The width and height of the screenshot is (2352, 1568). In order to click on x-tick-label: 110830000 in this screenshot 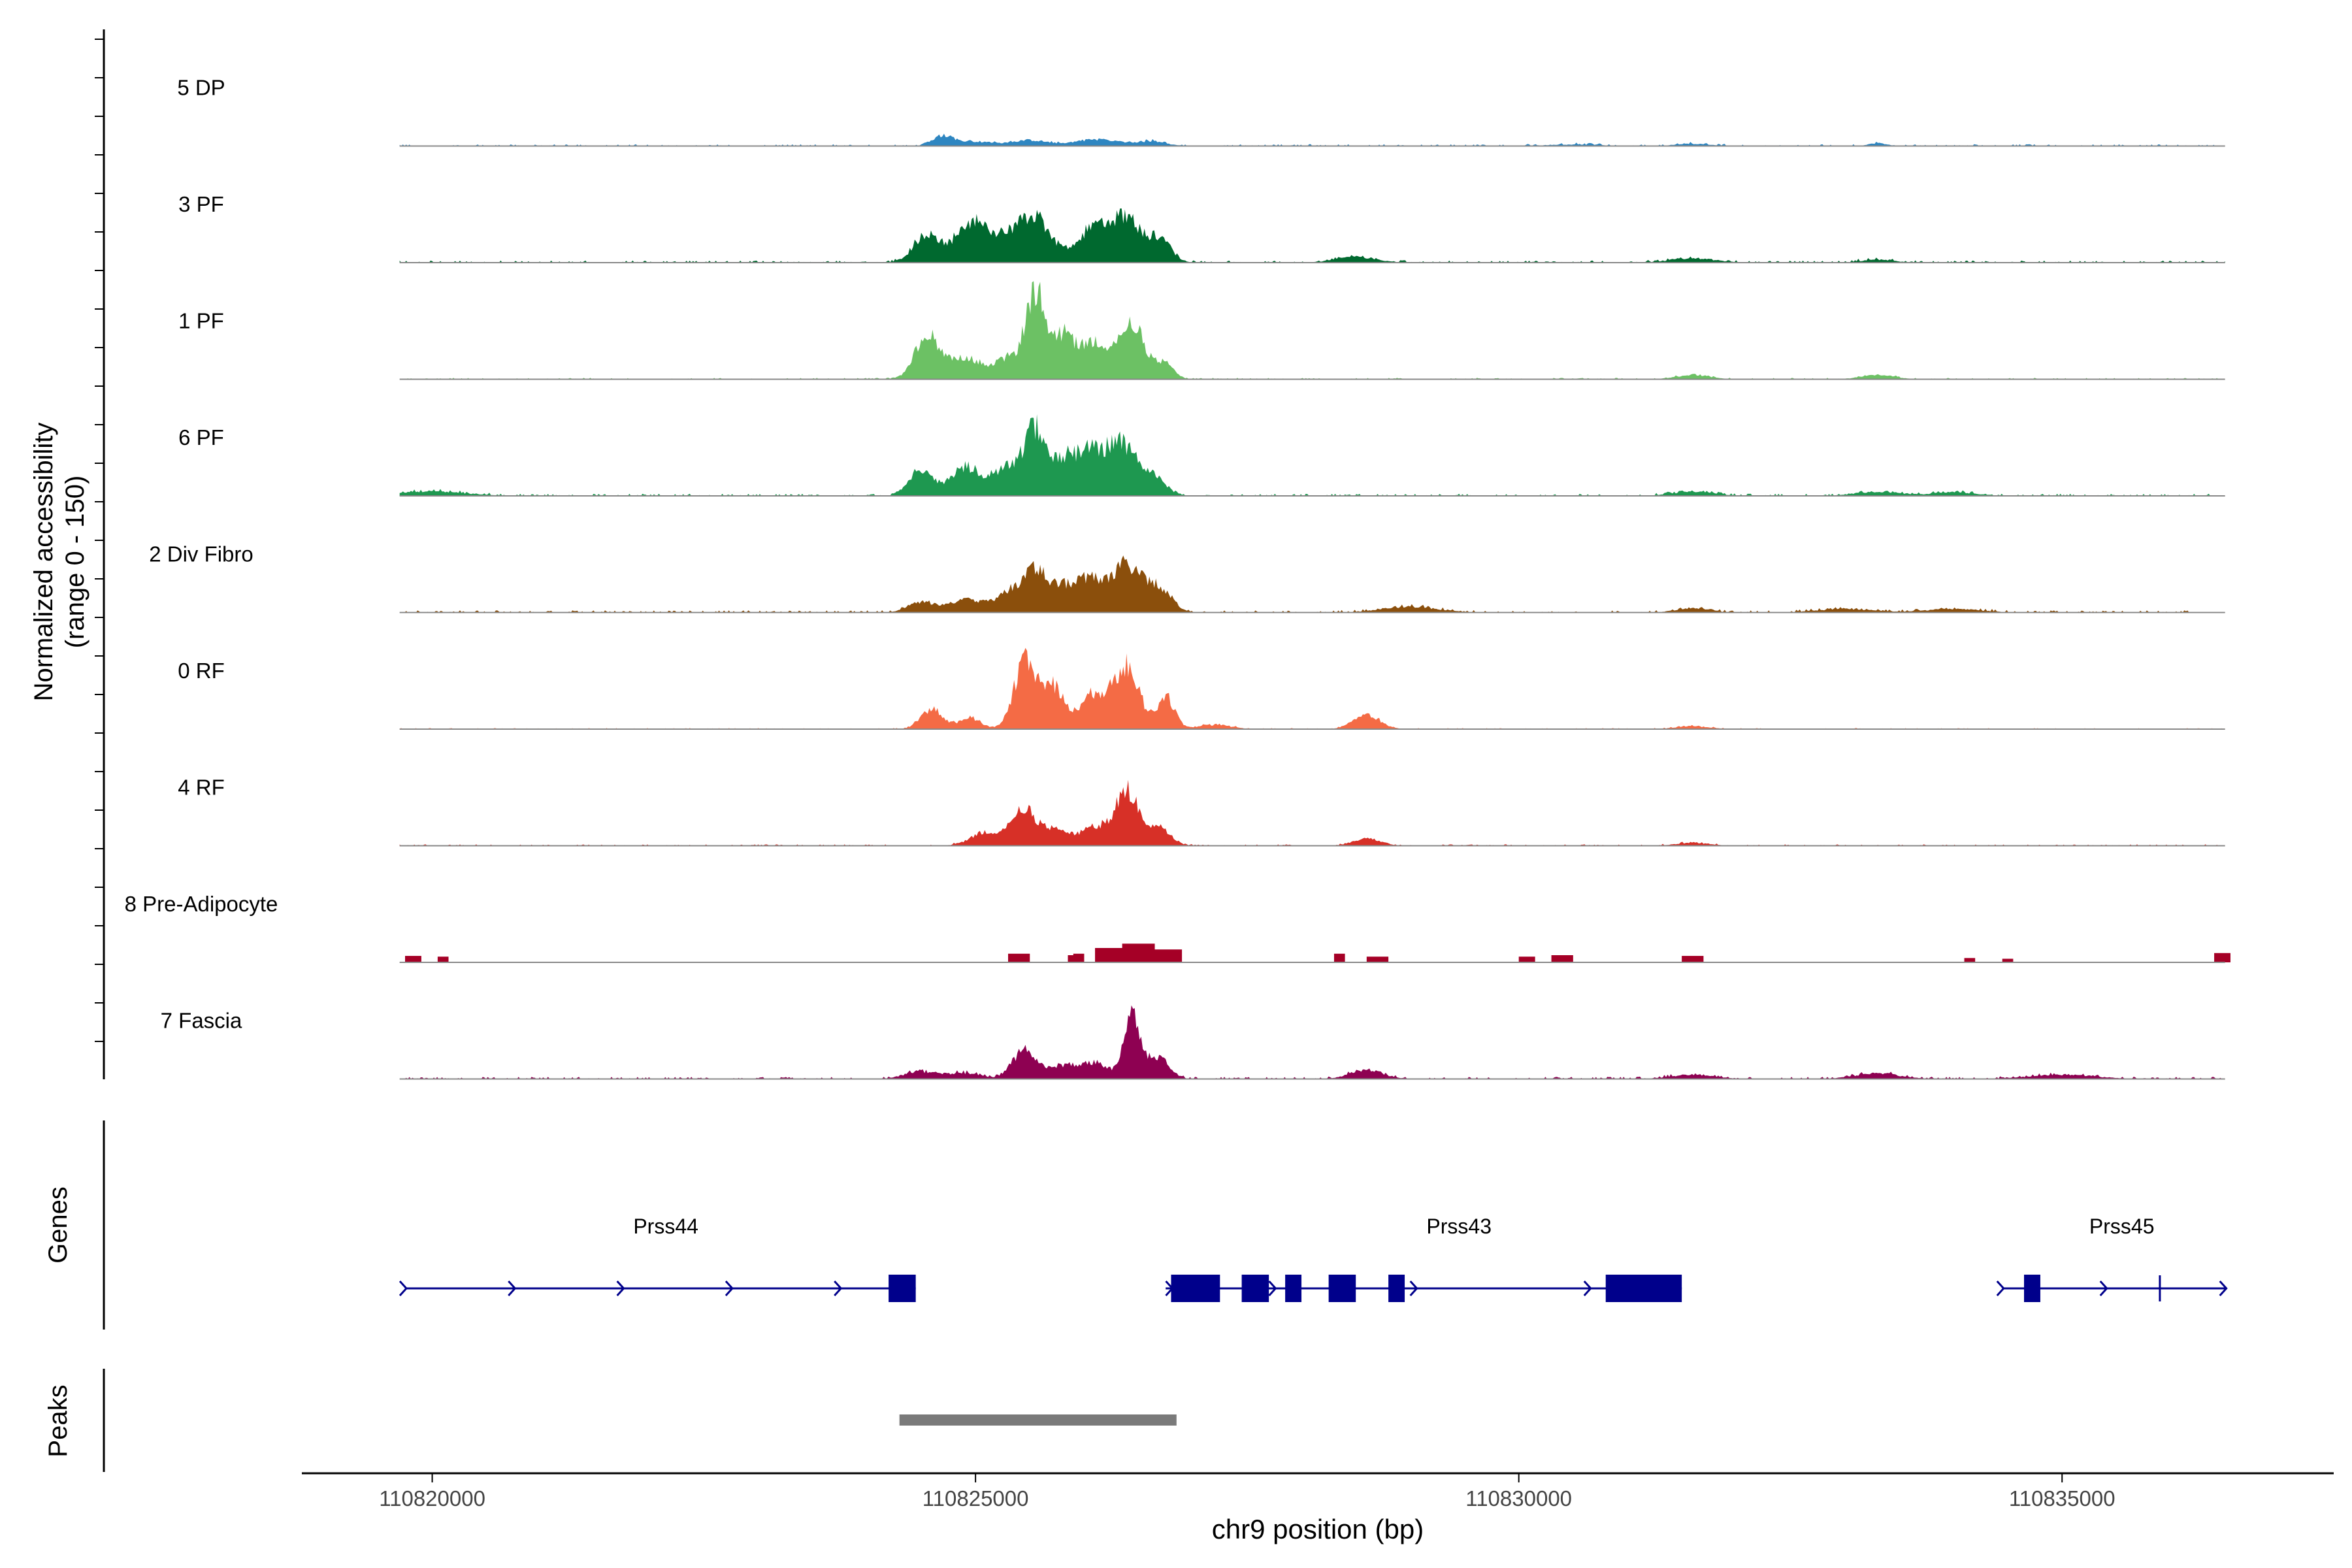, I will do `click(1518, 1498)`.